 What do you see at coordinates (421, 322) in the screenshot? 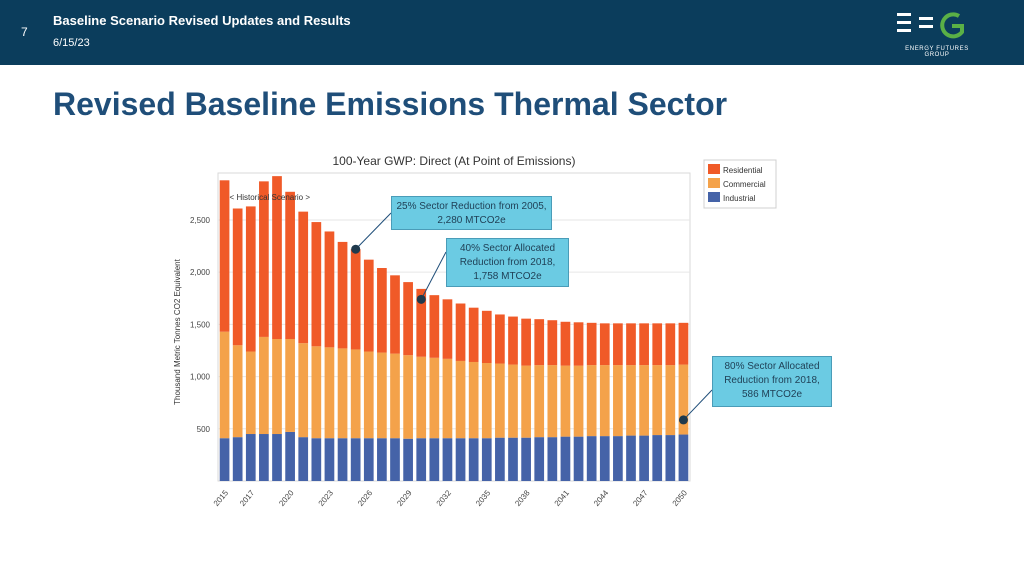
I see `bar-residential-2030` at bounding box center [421, 322].